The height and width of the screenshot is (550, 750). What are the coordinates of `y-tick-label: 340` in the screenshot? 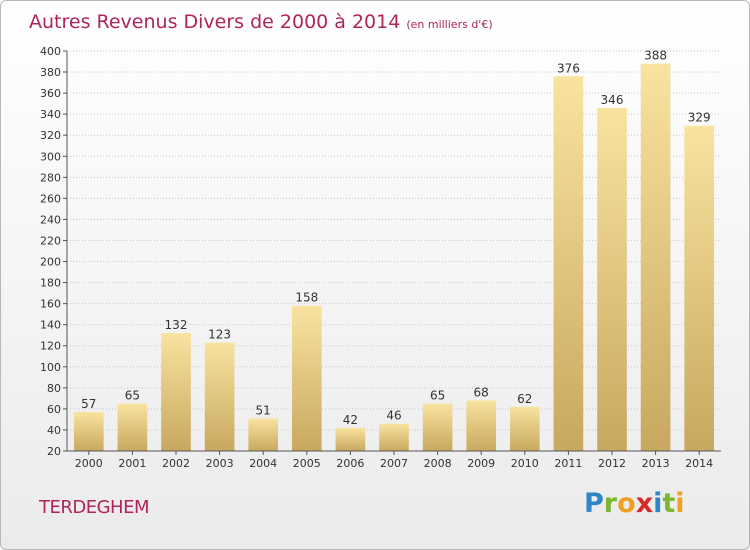 It's located at (50, 114).